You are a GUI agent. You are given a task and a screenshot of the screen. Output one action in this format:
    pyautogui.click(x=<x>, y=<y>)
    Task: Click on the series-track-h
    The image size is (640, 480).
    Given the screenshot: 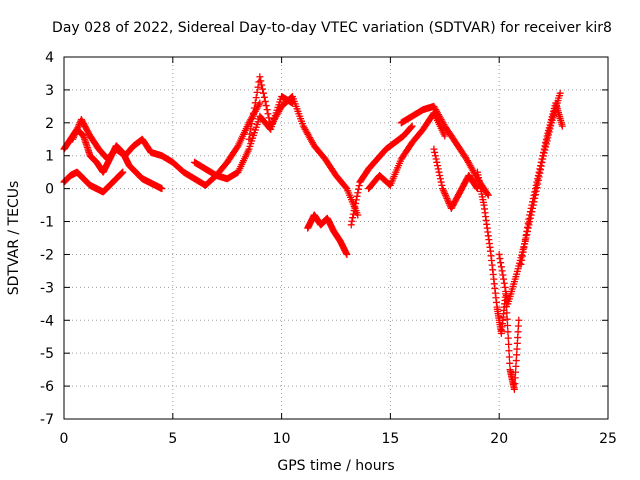 What is the action you would take?
    pyautogui.click(x=381, y=175)
    